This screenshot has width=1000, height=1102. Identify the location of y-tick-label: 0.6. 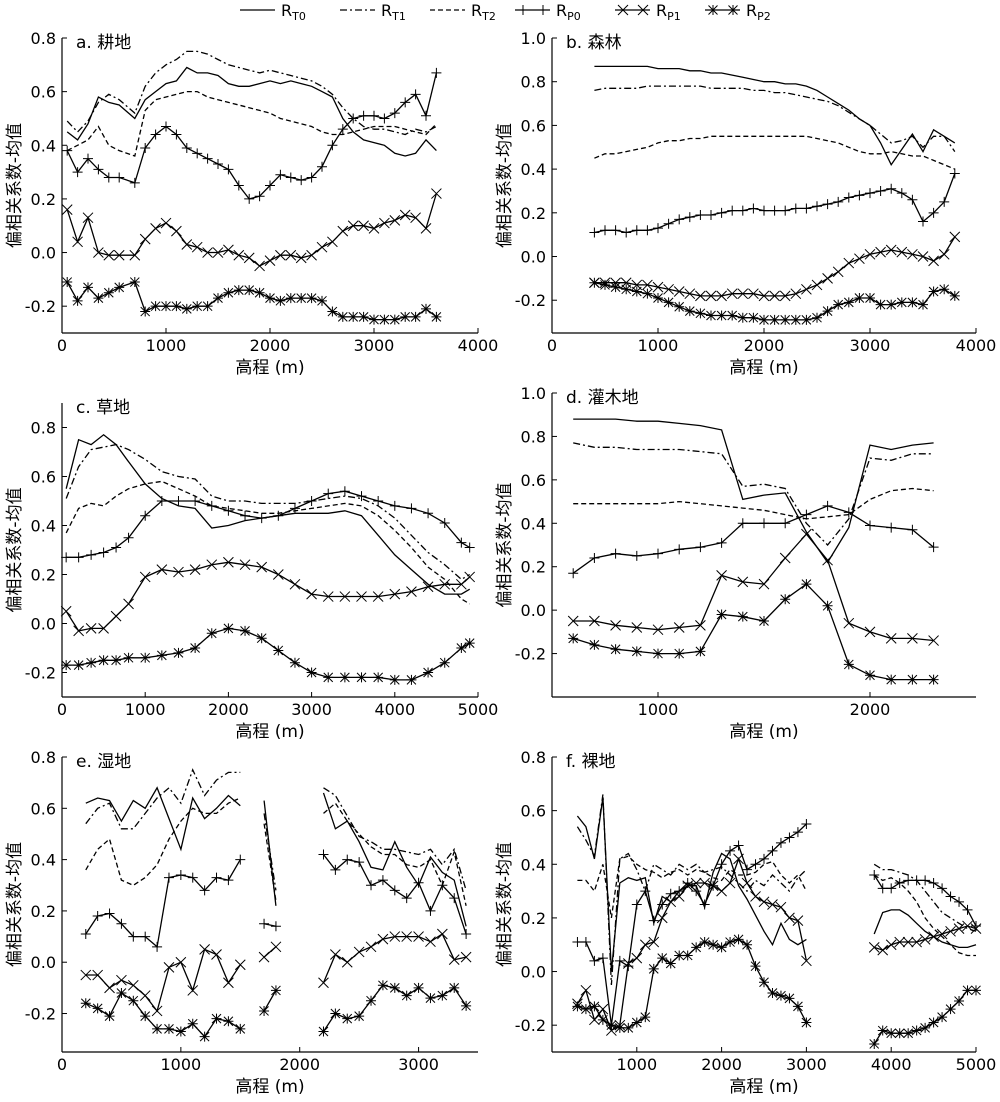
(533, 480).